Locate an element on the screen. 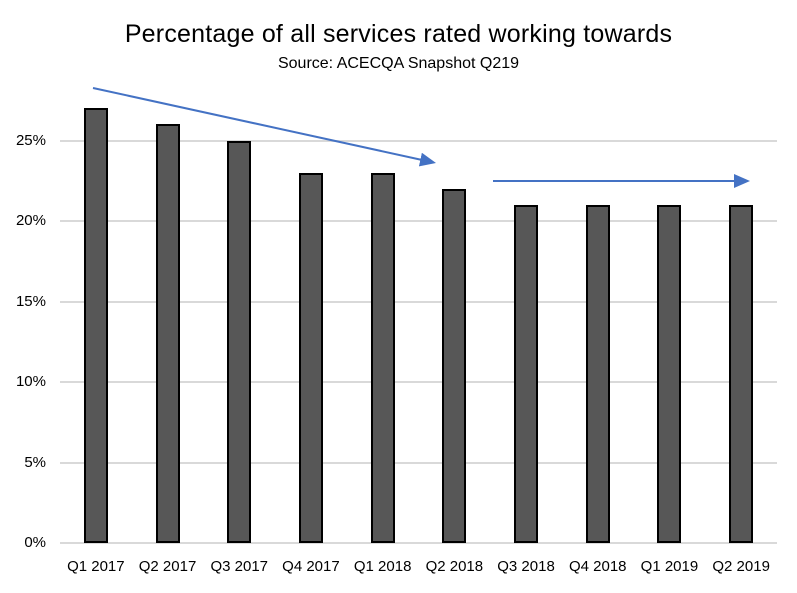 The height and width of the screenshot is (593, 797). chart-subtitle: Source: ACECQA Snapshot Q219 is located at coordinates (398, 63).